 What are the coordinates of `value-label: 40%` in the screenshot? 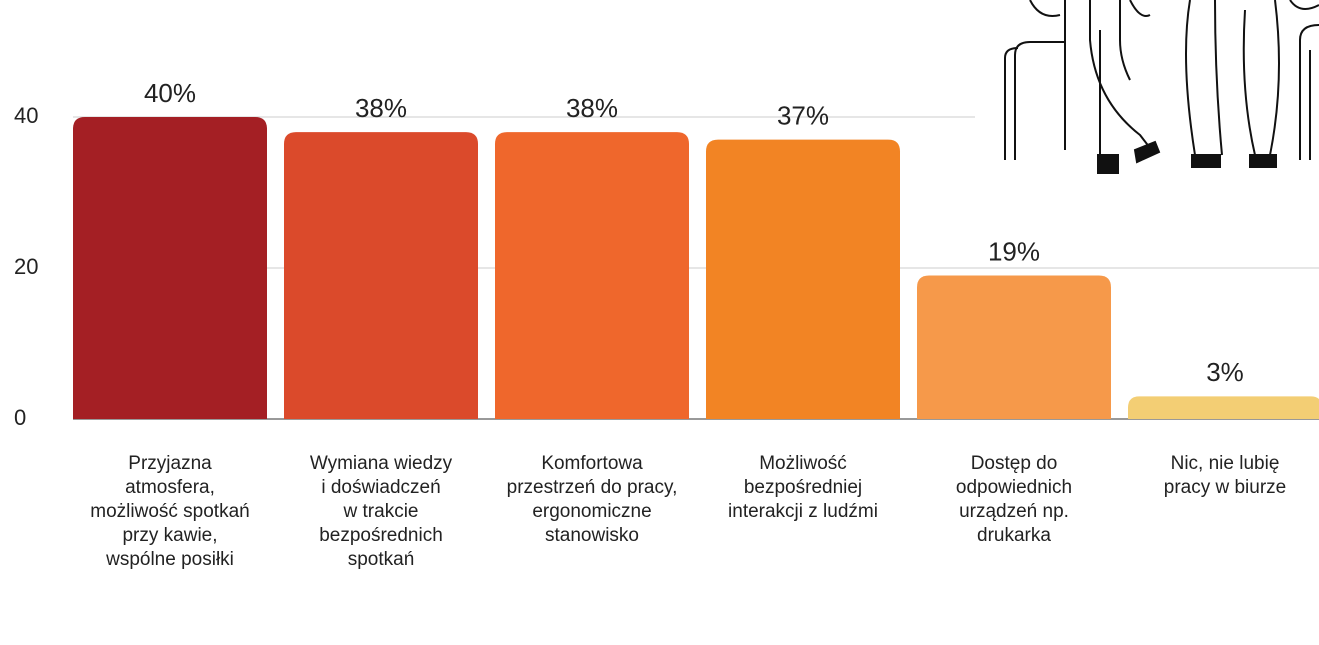 It's located at (170, 93).